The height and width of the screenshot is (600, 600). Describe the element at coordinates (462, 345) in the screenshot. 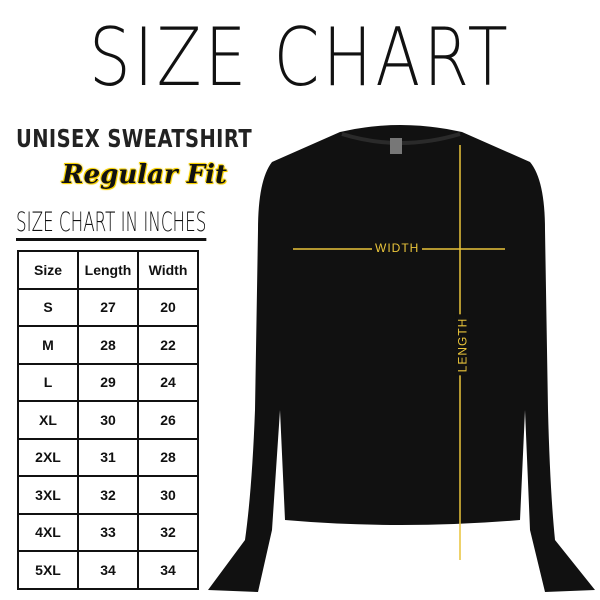

I see `length-label: LENGTH` at that location.